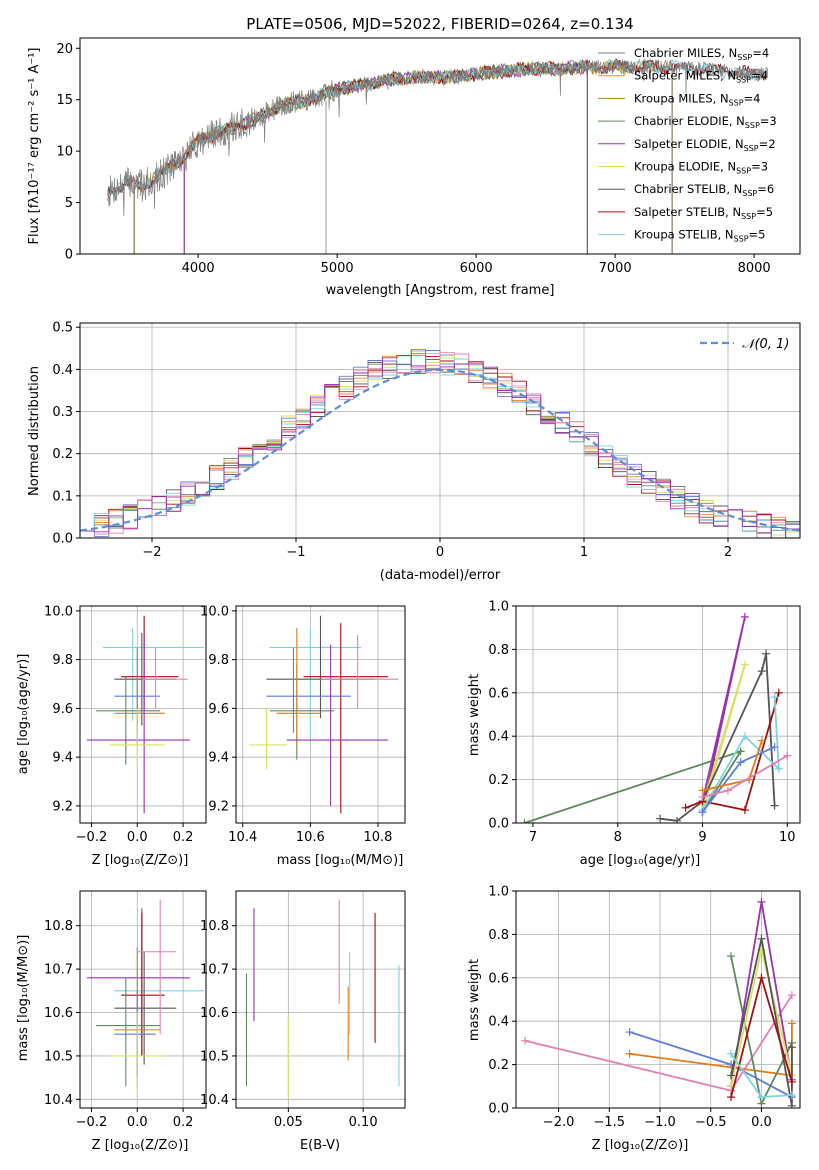 Image resolution: width=819 pixels, height=1170 pixels. What do you see at coordinates (498, 693) in the screenshot?
I see `y-tick-label: 0.6` at bounding box center [498, 693].